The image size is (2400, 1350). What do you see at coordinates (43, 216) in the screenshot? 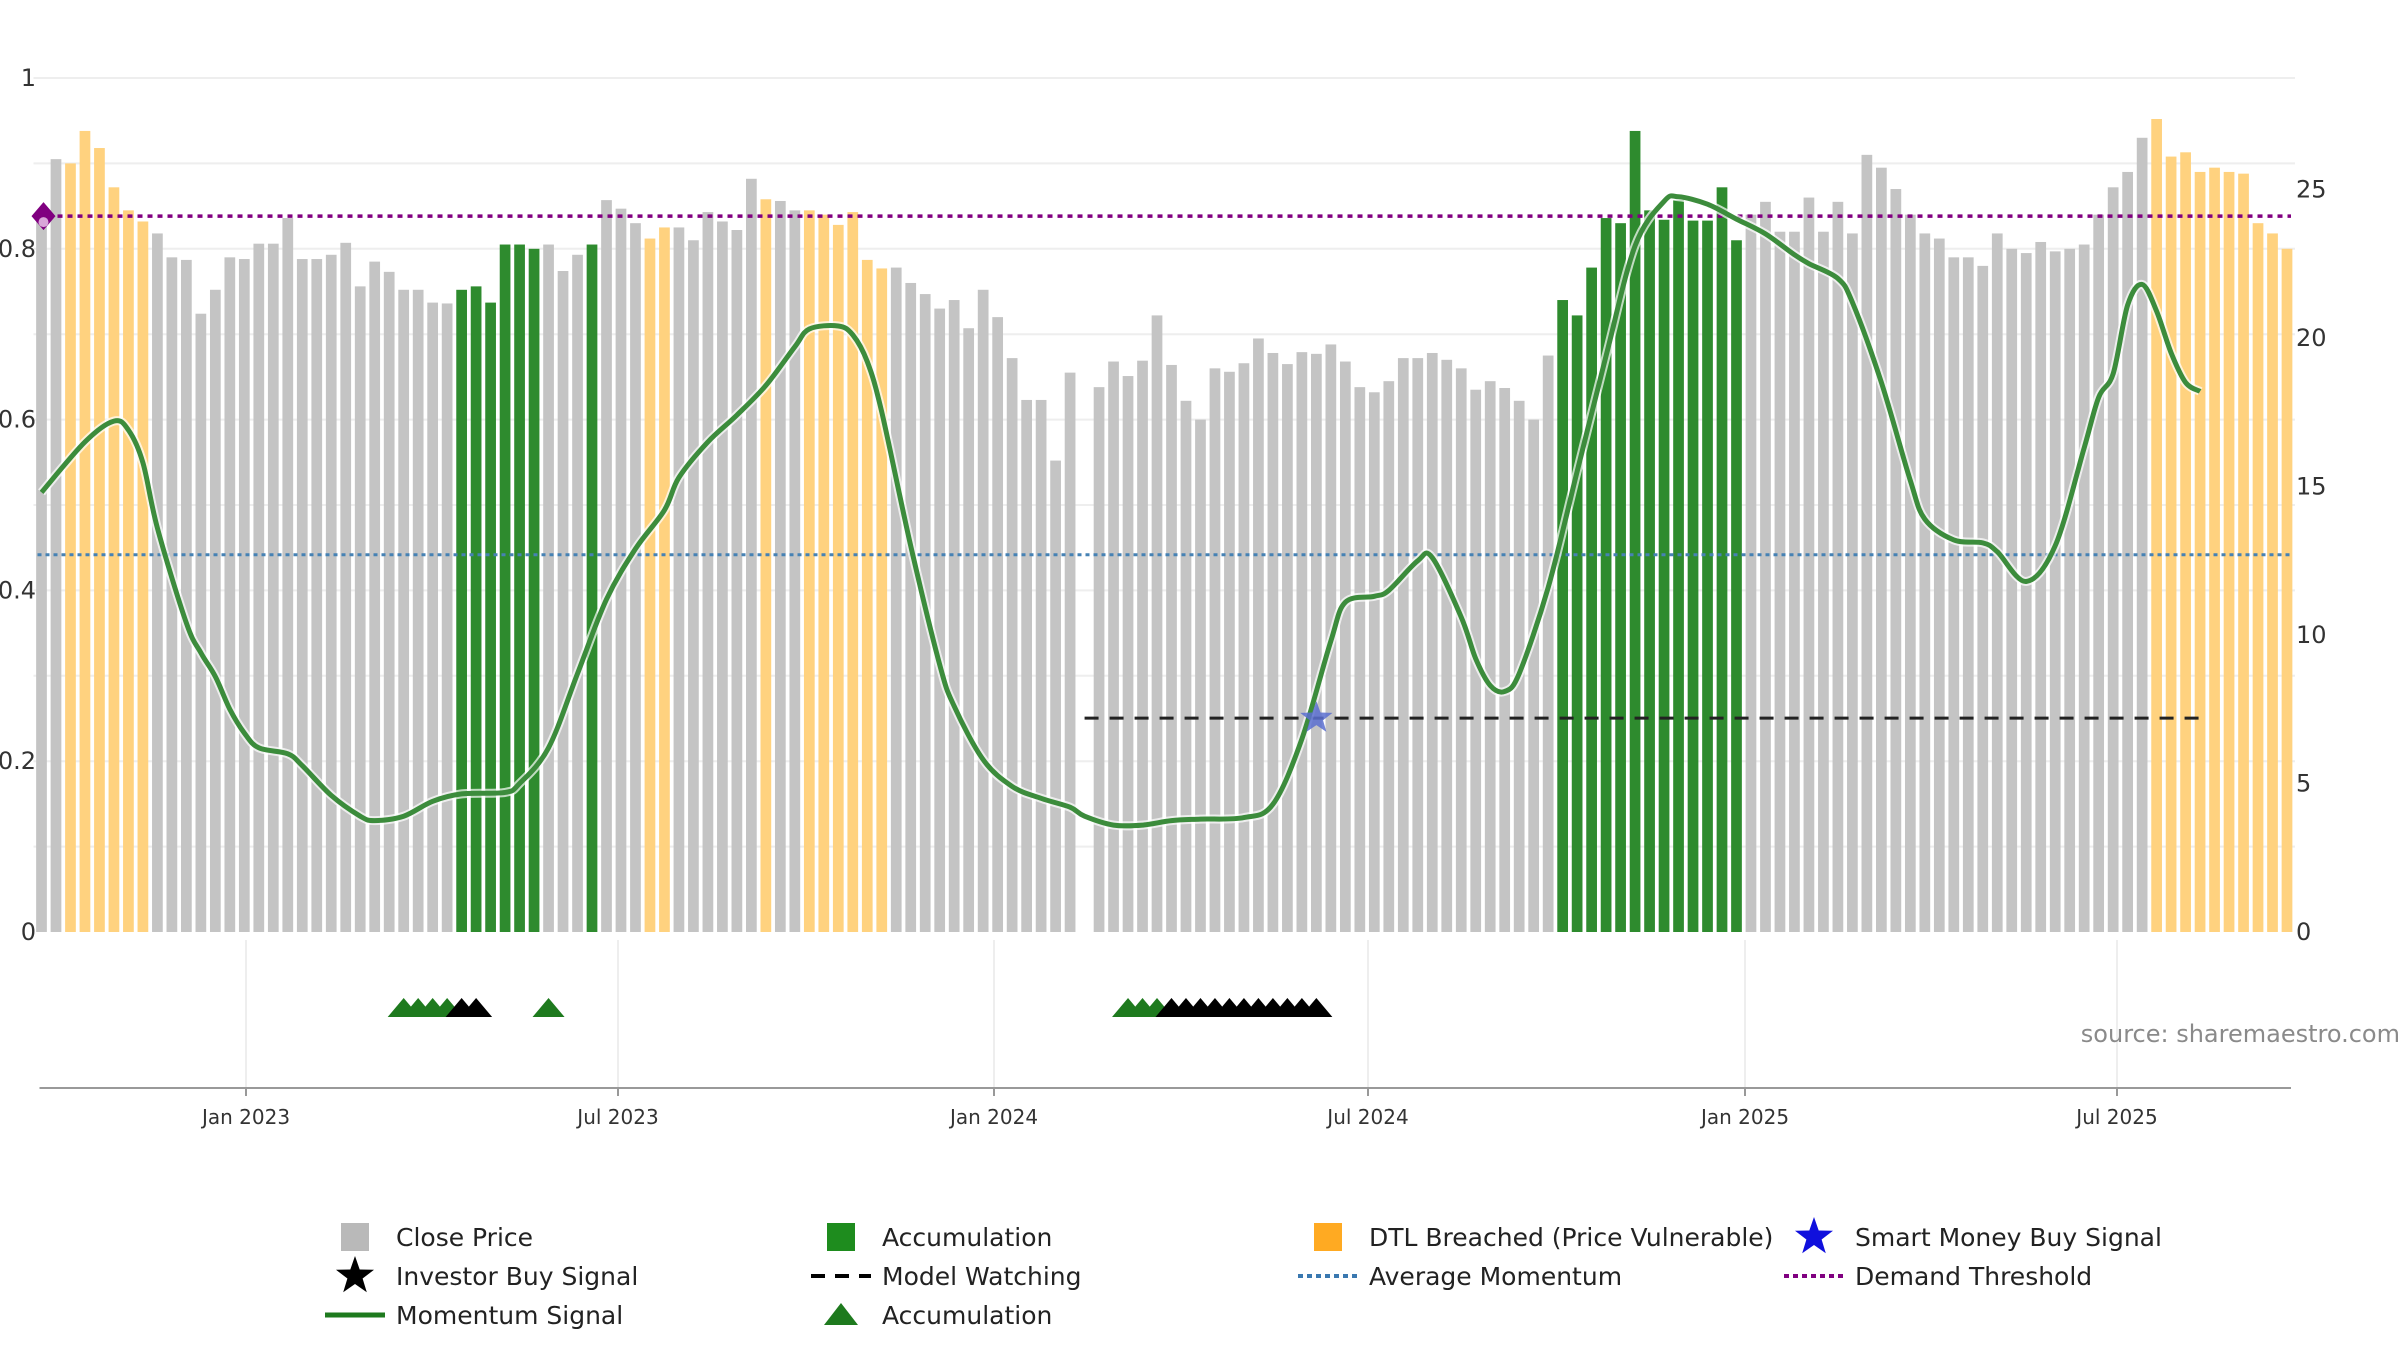
I see `demand-threshold-marker` at bounding box center [43, 216].